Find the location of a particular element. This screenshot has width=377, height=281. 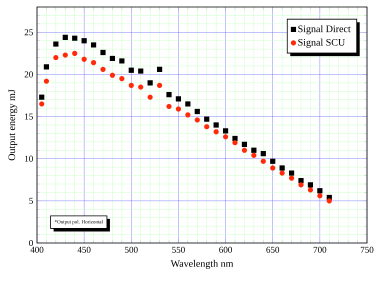

y-axis-title: Output energy mJ is located at coordinates (13, 124).